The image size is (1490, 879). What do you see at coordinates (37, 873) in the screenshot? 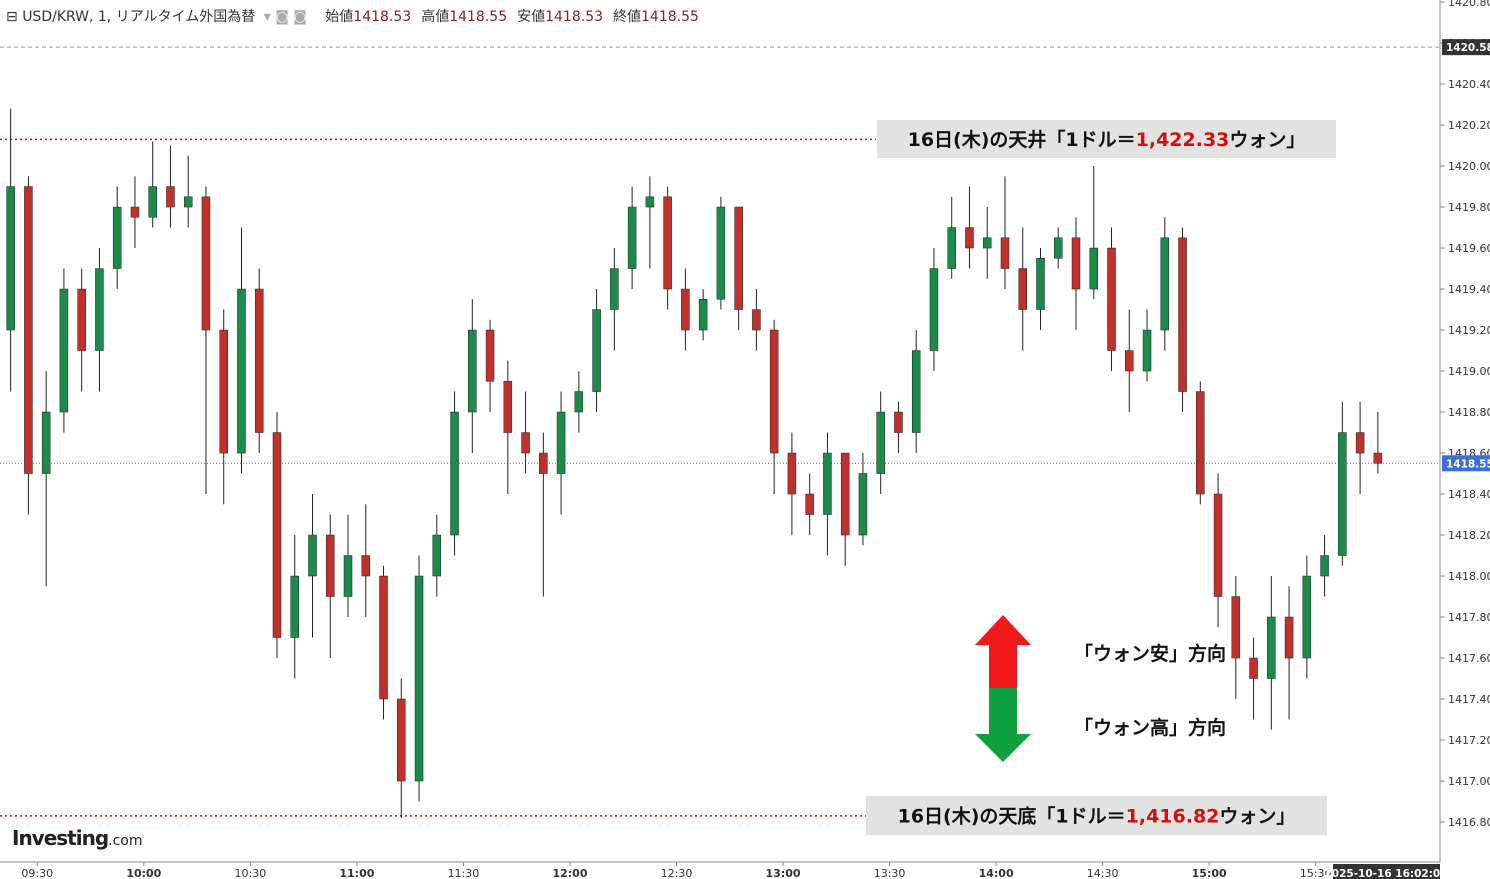
I see `x-tick-label: 09:30` at bounding box center [37, 873].